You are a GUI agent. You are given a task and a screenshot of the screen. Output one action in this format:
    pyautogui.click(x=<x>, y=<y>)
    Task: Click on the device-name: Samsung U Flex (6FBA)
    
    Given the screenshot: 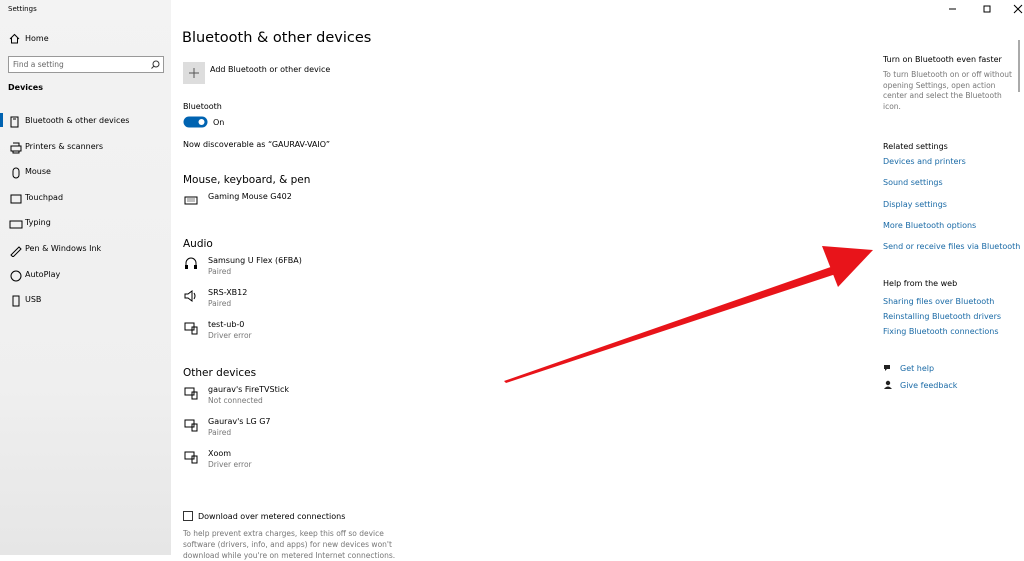 What is the action you would take?
    pyautogui.click(x=255, y=260)
    